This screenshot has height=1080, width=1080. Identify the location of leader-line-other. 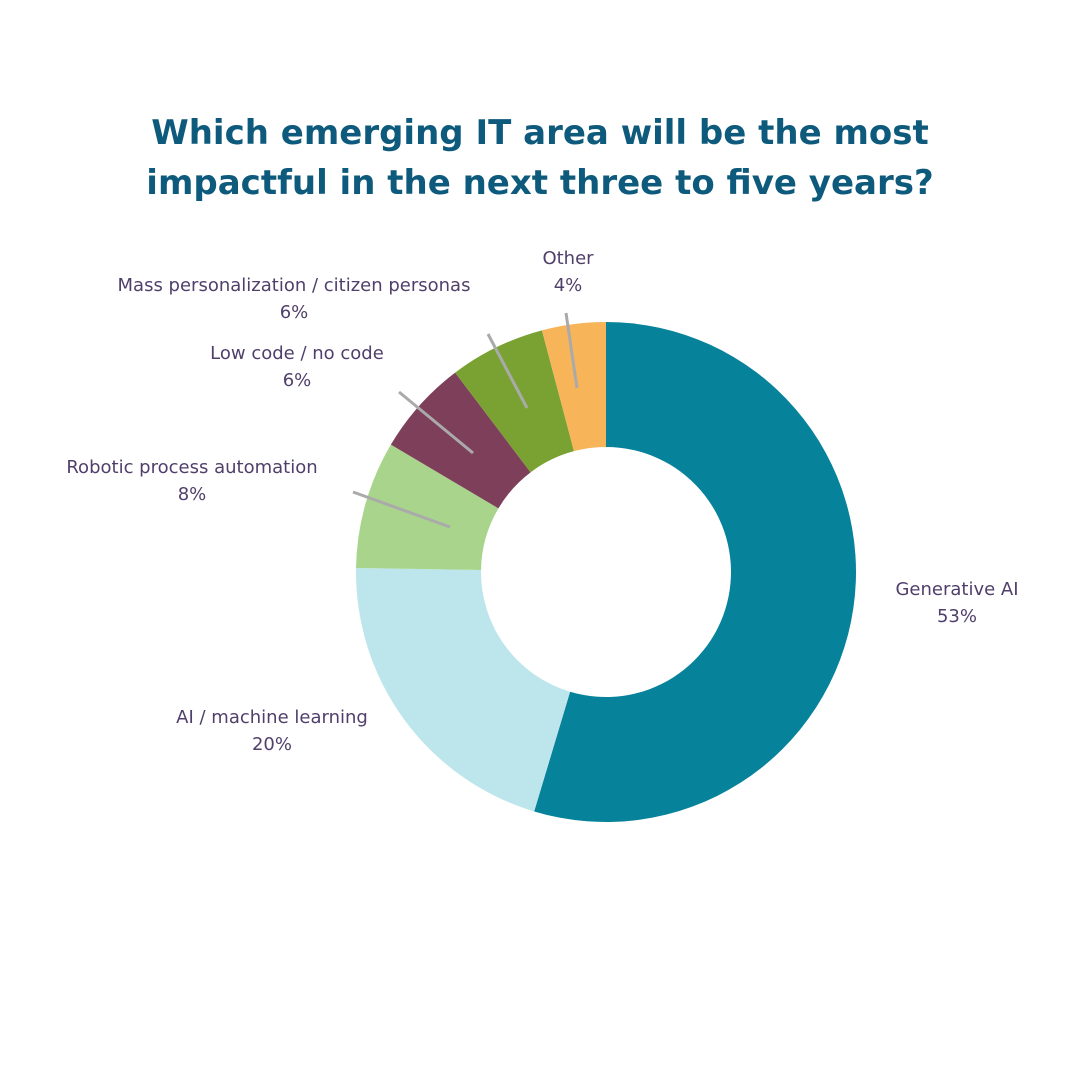
(571, 350).